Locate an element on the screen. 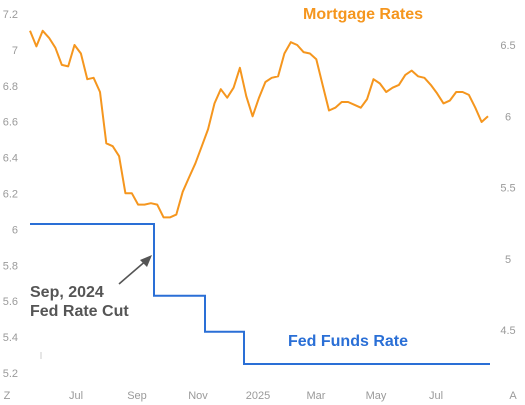 The height and width of the screenshot is (405, 525). left-axis-tick-label: 5.6 is located at coordinates (10, 302).